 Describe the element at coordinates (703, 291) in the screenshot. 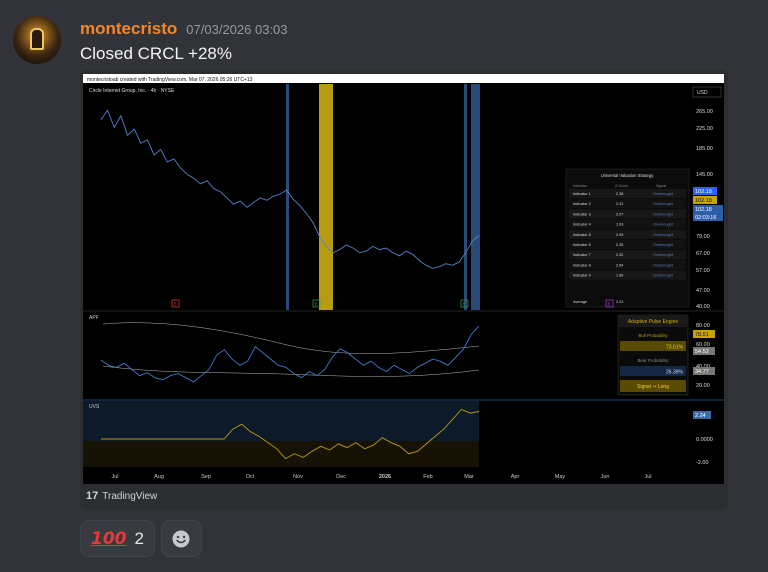

I see `price-tick: 47.00` at that location.